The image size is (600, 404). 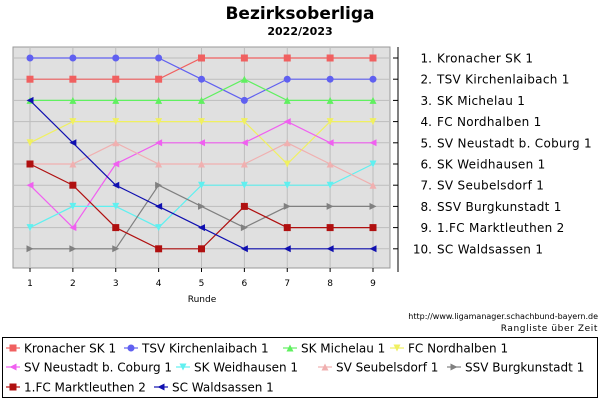 I want to click on chart-subtitle: 2022/2023, so click(x=299, y=31).